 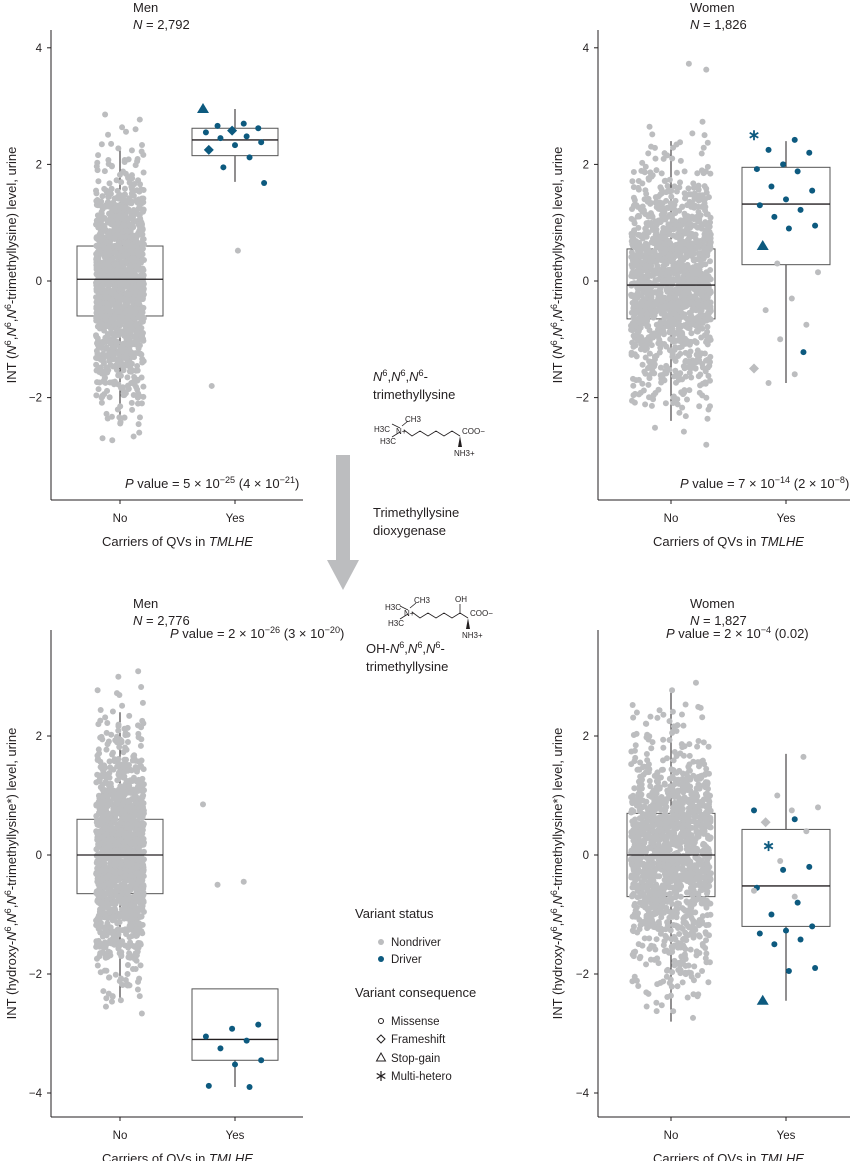 What do you see at coordinates (161, 24) in the screenshot?
I see `sample-size-label: N = 2,792` at bounding box center [161, 24].